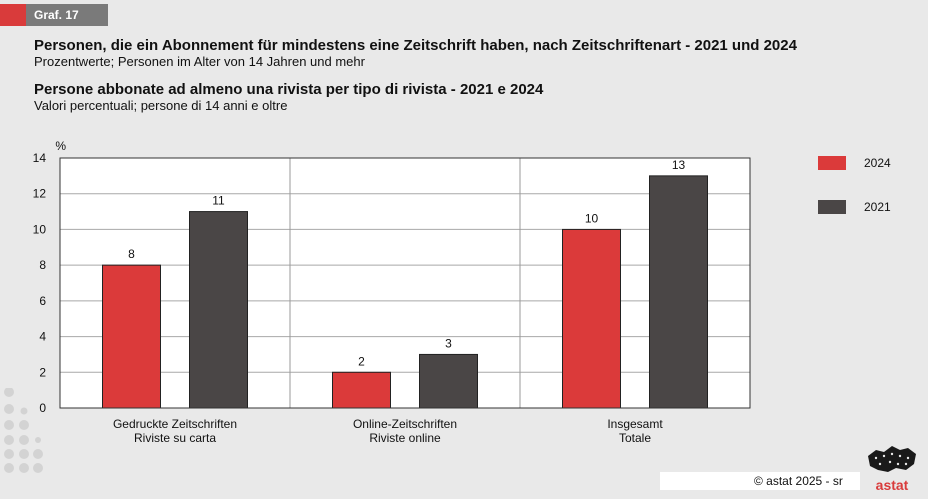 This screenshot has height=499, width=928. What do you see at coordinates (42, 372) in the screenshot?
I see `y-tick-label: 2` at bounding box center [42, 372].